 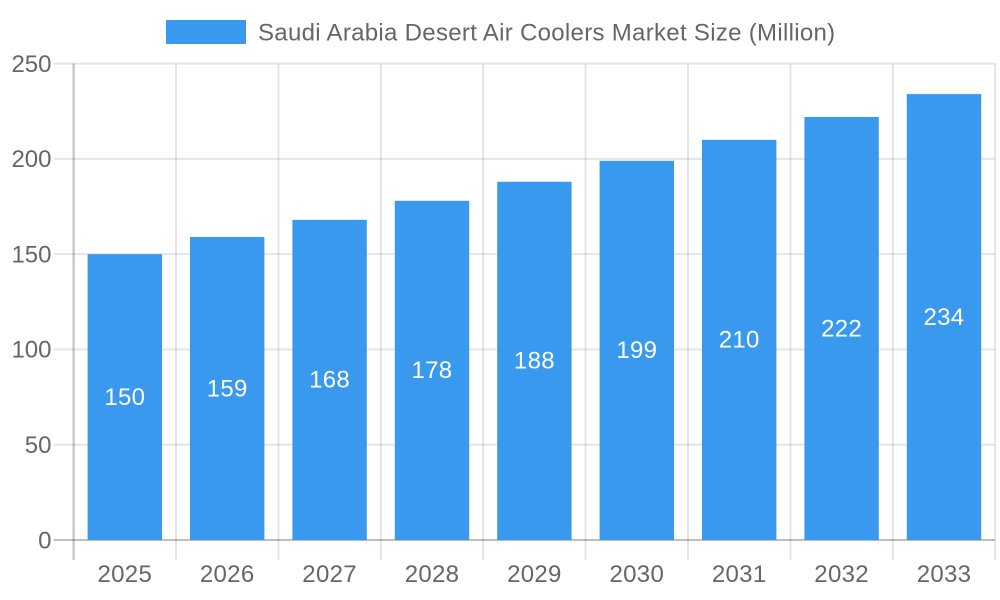 What do you see at coordinates (432, 574) in the screenshot?
I see `svg-text: 2028` at bounding box center [432, 574].